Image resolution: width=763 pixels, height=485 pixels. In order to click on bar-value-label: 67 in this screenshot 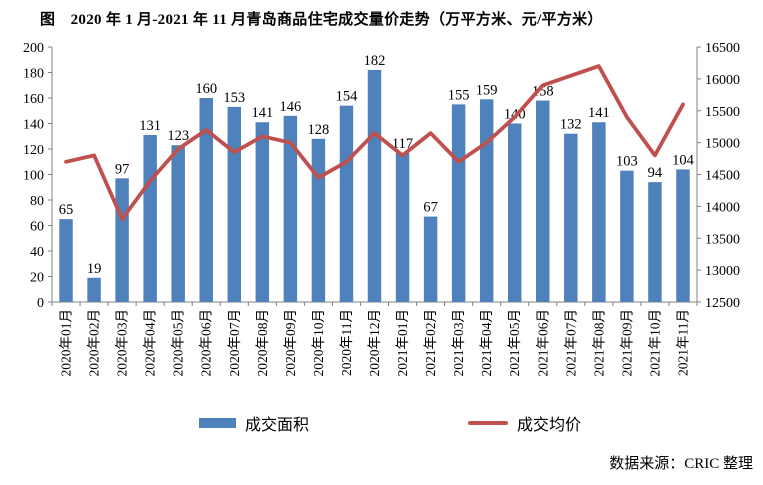, I will do `click(430, 208)`.